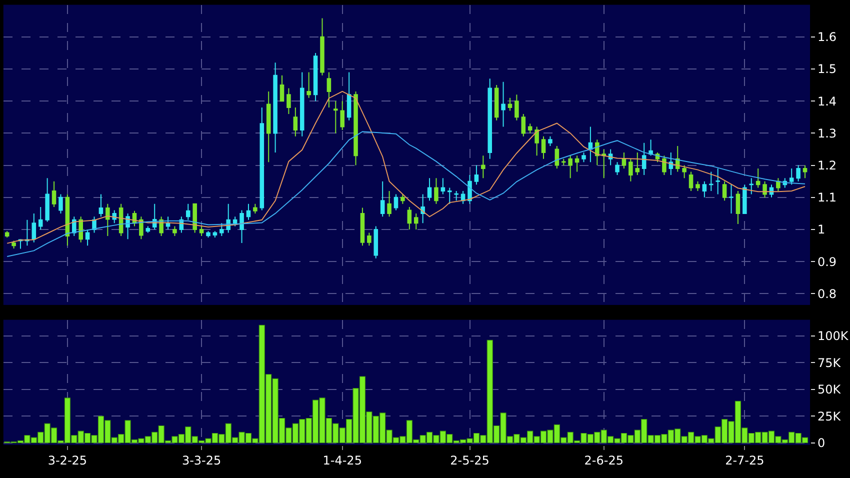  What do you see at coordinates (829, 389) in the screenshot?
I see `y-tick-label: 50K` at bounding box center [829, 389].